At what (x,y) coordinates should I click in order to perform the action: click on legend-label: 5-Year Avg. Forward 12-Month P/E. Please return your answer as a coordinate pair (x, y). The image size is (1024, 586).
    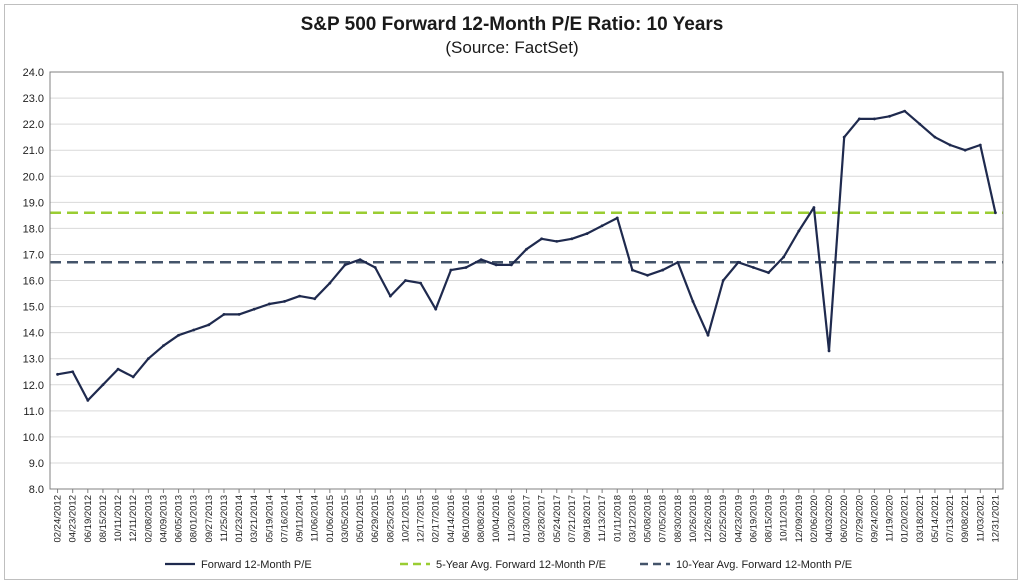
    Looking at the image, I should click on (521, 565).